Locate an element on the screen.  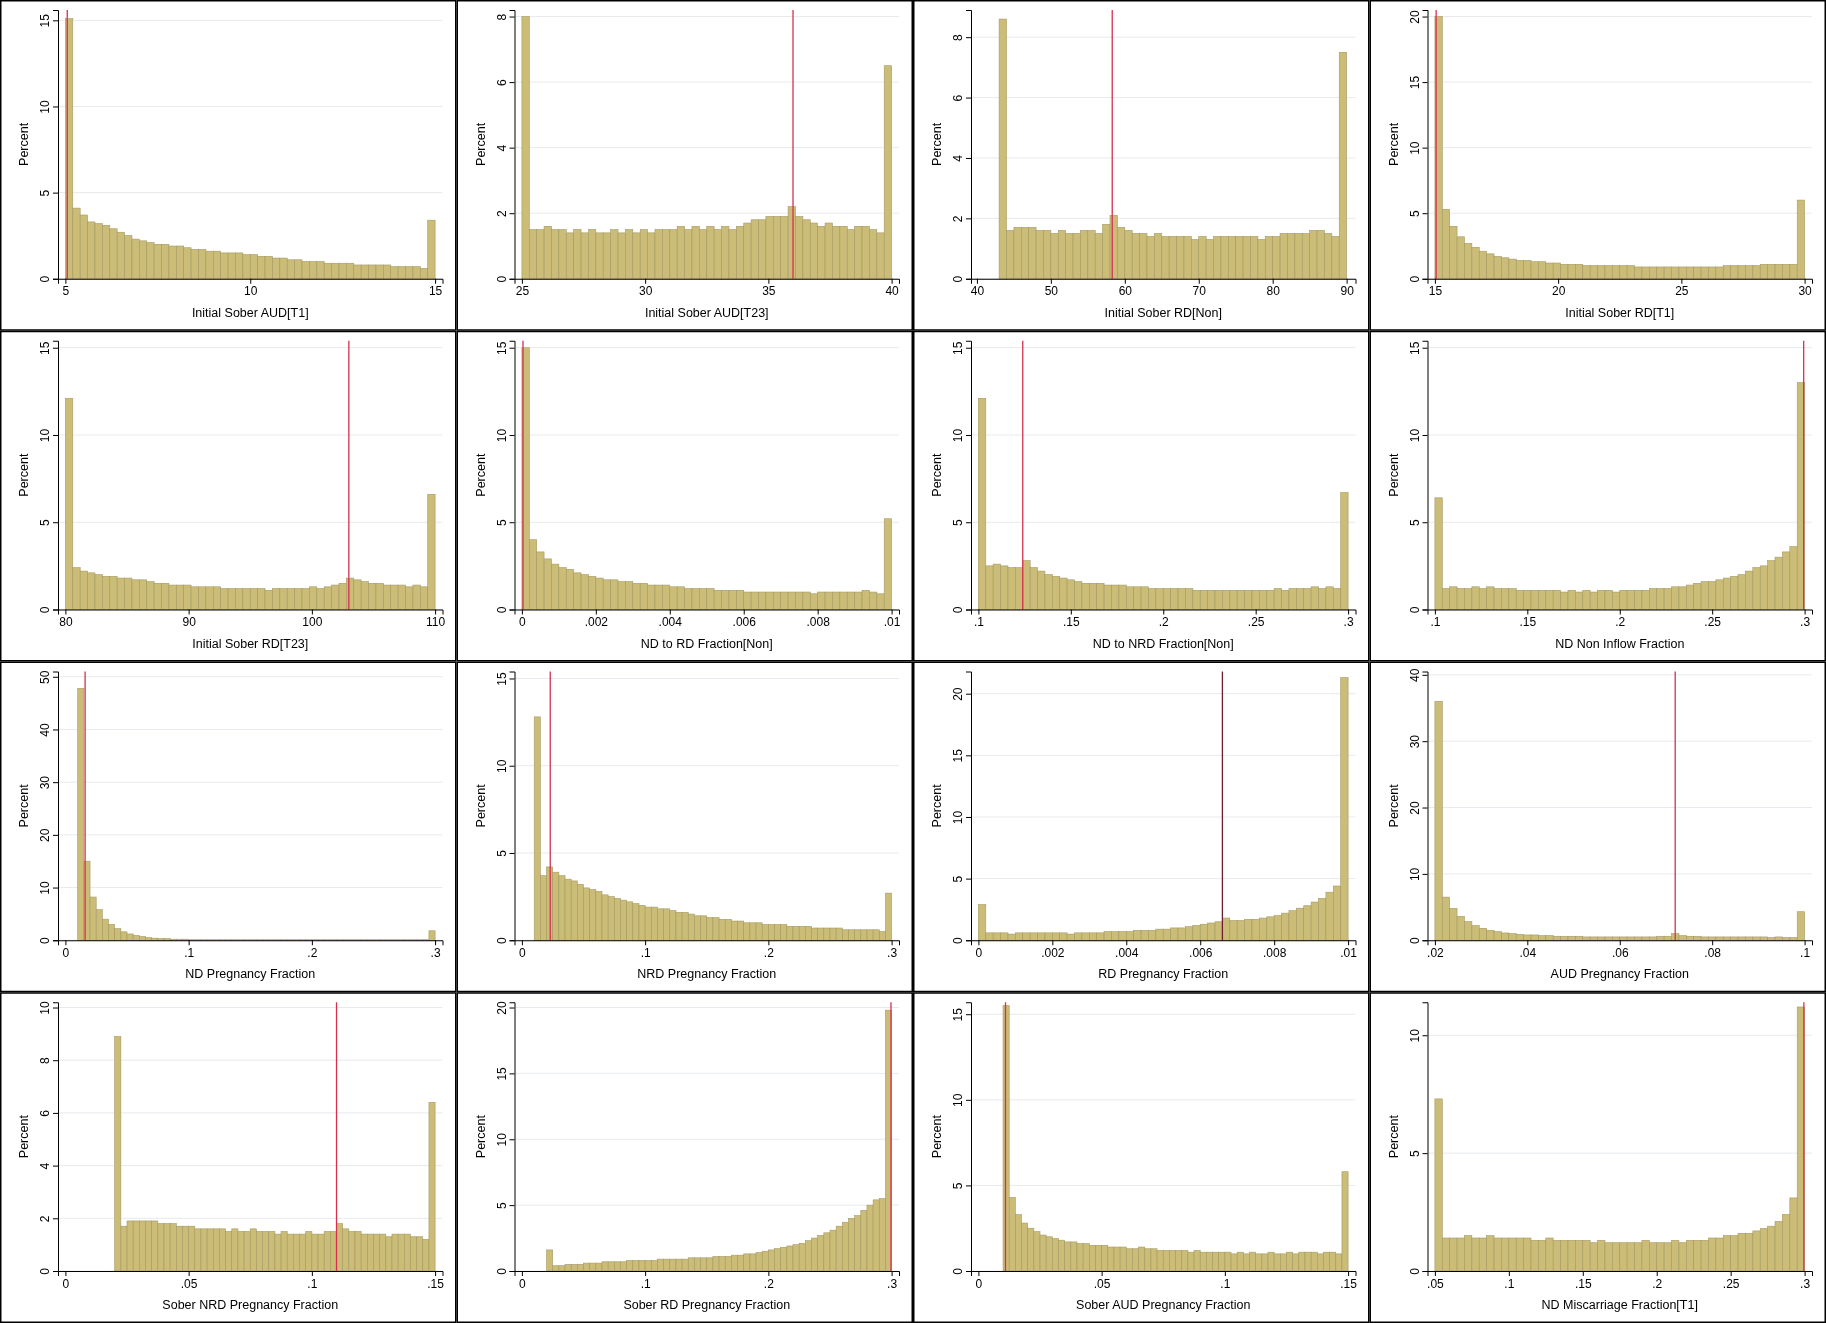
x-tick-label: .08 is located at coordinates (1713, 952).